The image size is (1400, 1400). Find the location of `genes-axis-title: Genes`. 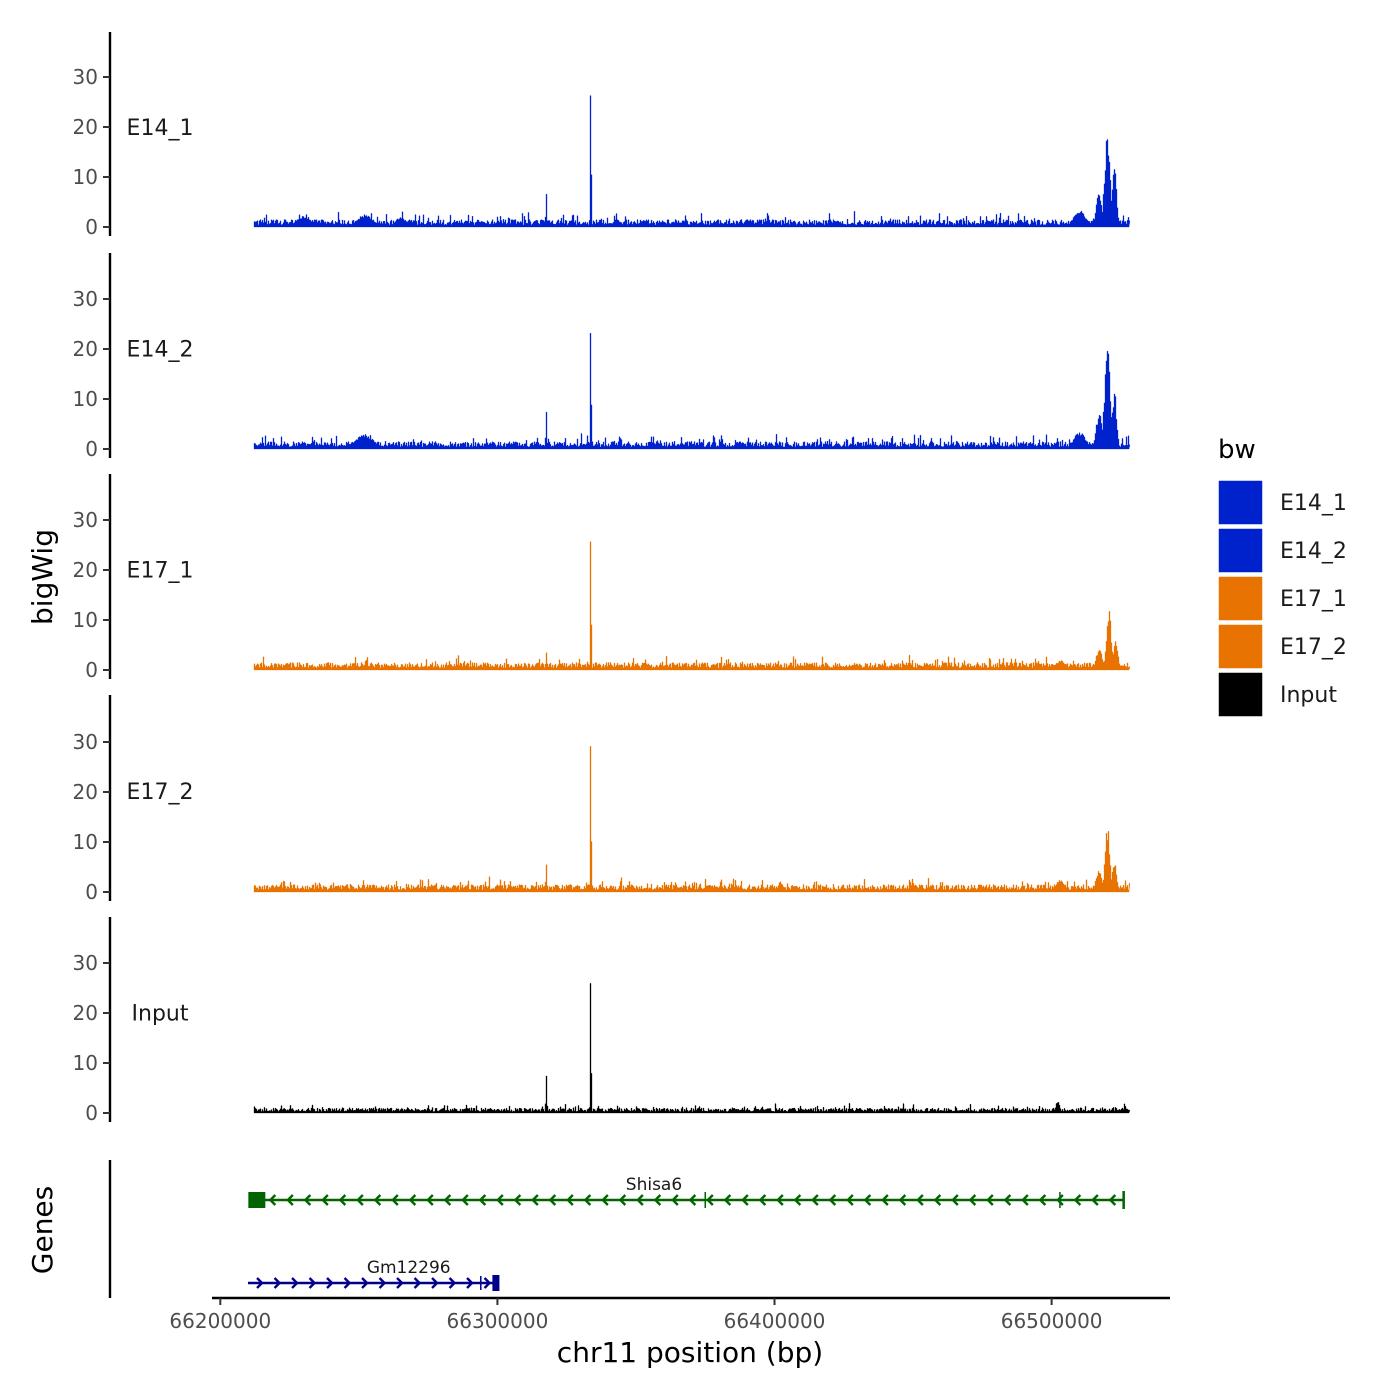

genes-axis-title: Genes is located at coordinates (42, 1230).